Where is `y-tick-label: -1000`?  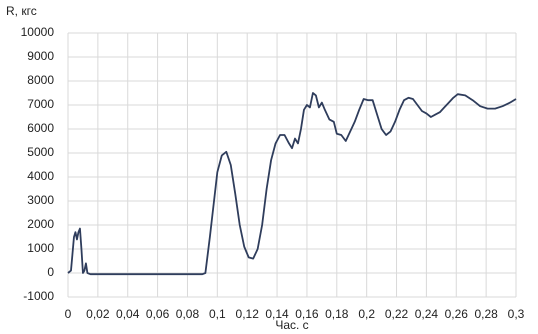 y-tick-label: -1000 is located at coordinates (38, 296).